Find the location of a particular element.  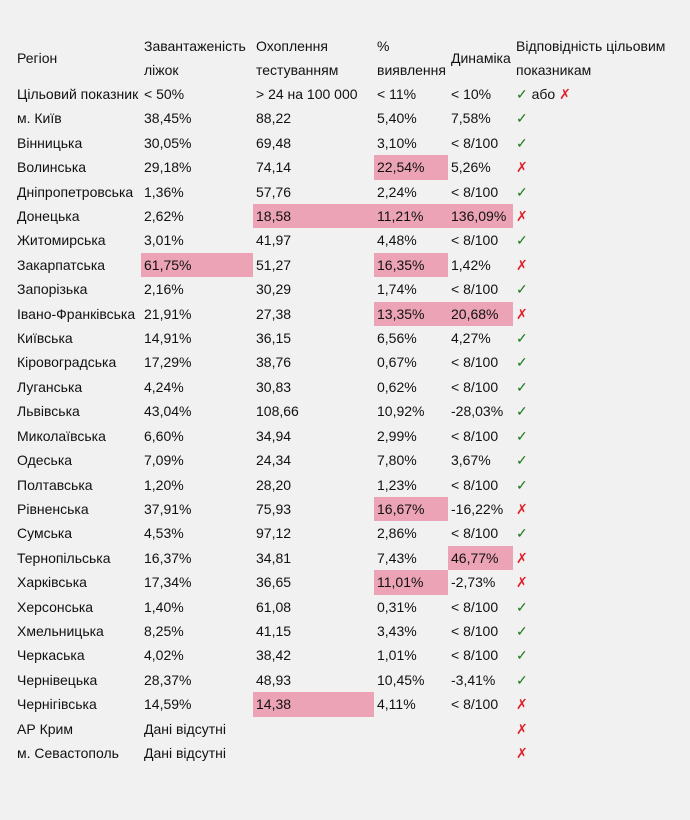

table-row: м. Київ 38,45% 88,22 5,40% 7,58% ✓ is located at coordinates (351, 118).